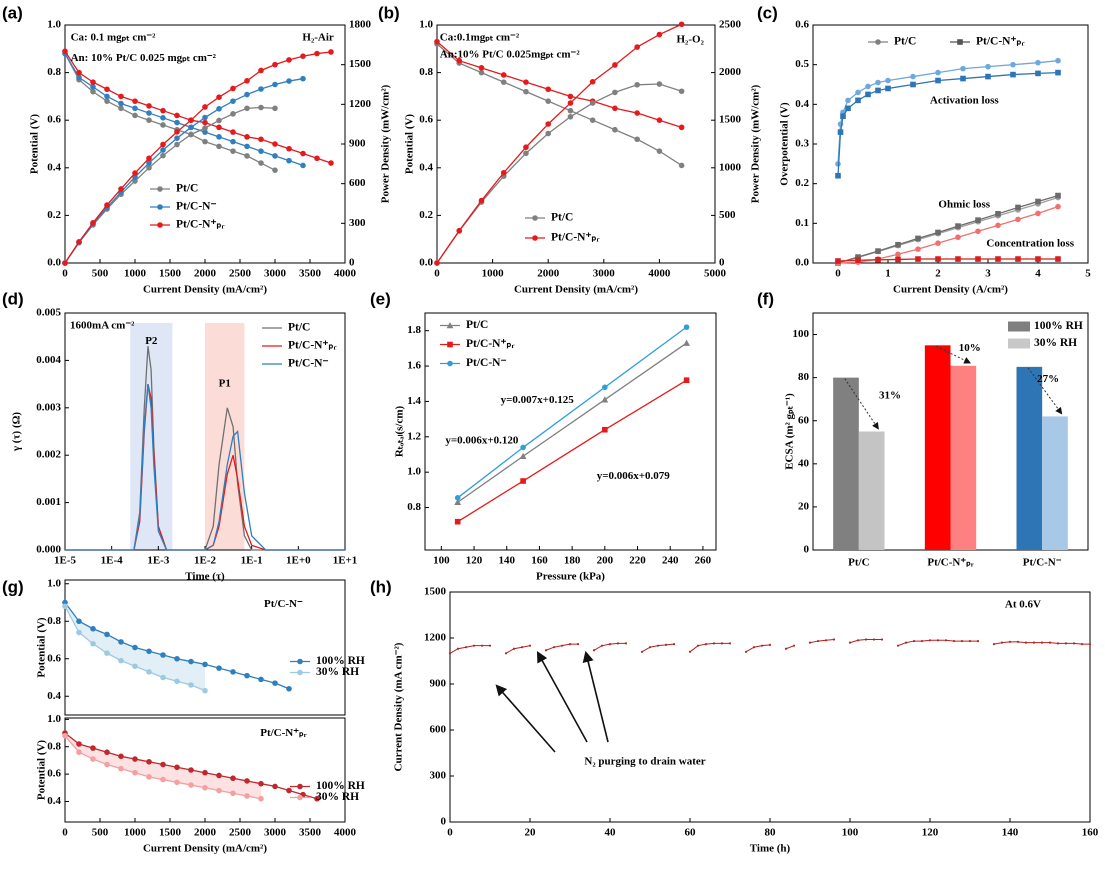 Image resolution: width=1105 pixels, height=873 pixels. I want to click on x-tick-label: 1E-2, so click(205, 561).